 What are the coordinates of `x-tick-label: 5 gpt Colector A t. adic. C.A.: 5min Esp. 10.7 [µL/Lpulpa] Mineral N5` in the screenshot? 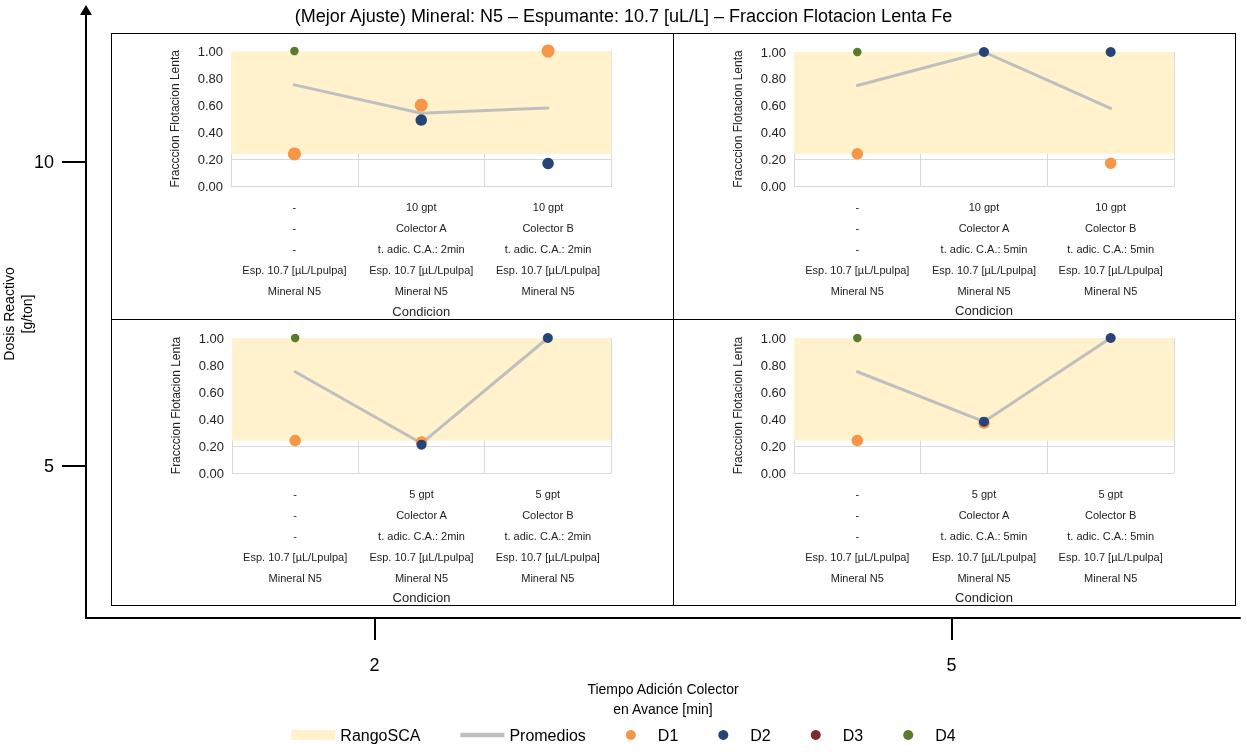 It's located at (983, 535).